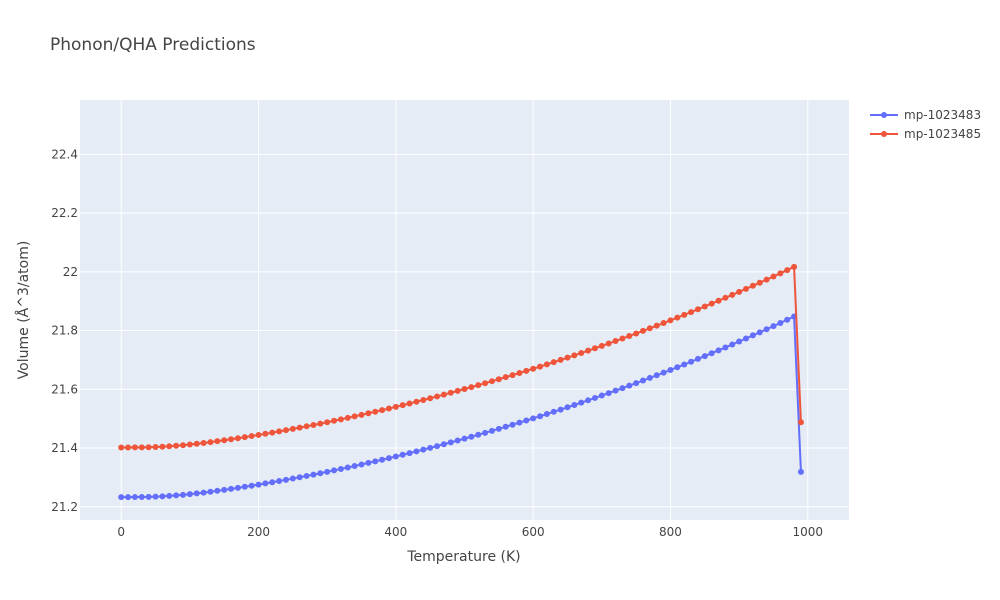  What do you see at coordinates (64, 213) in the screenshot?
I see `y-tick-label: 22.2` at bounding box center [64, 213].